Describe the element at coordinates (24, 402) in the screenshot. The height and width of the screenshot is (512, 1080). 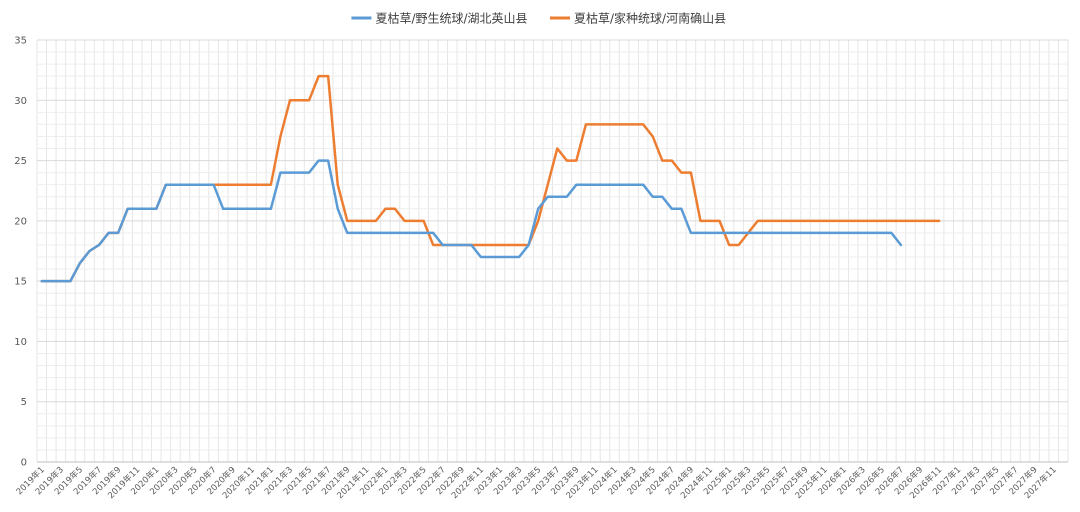
I see `y-tick-label: 5` at that location.